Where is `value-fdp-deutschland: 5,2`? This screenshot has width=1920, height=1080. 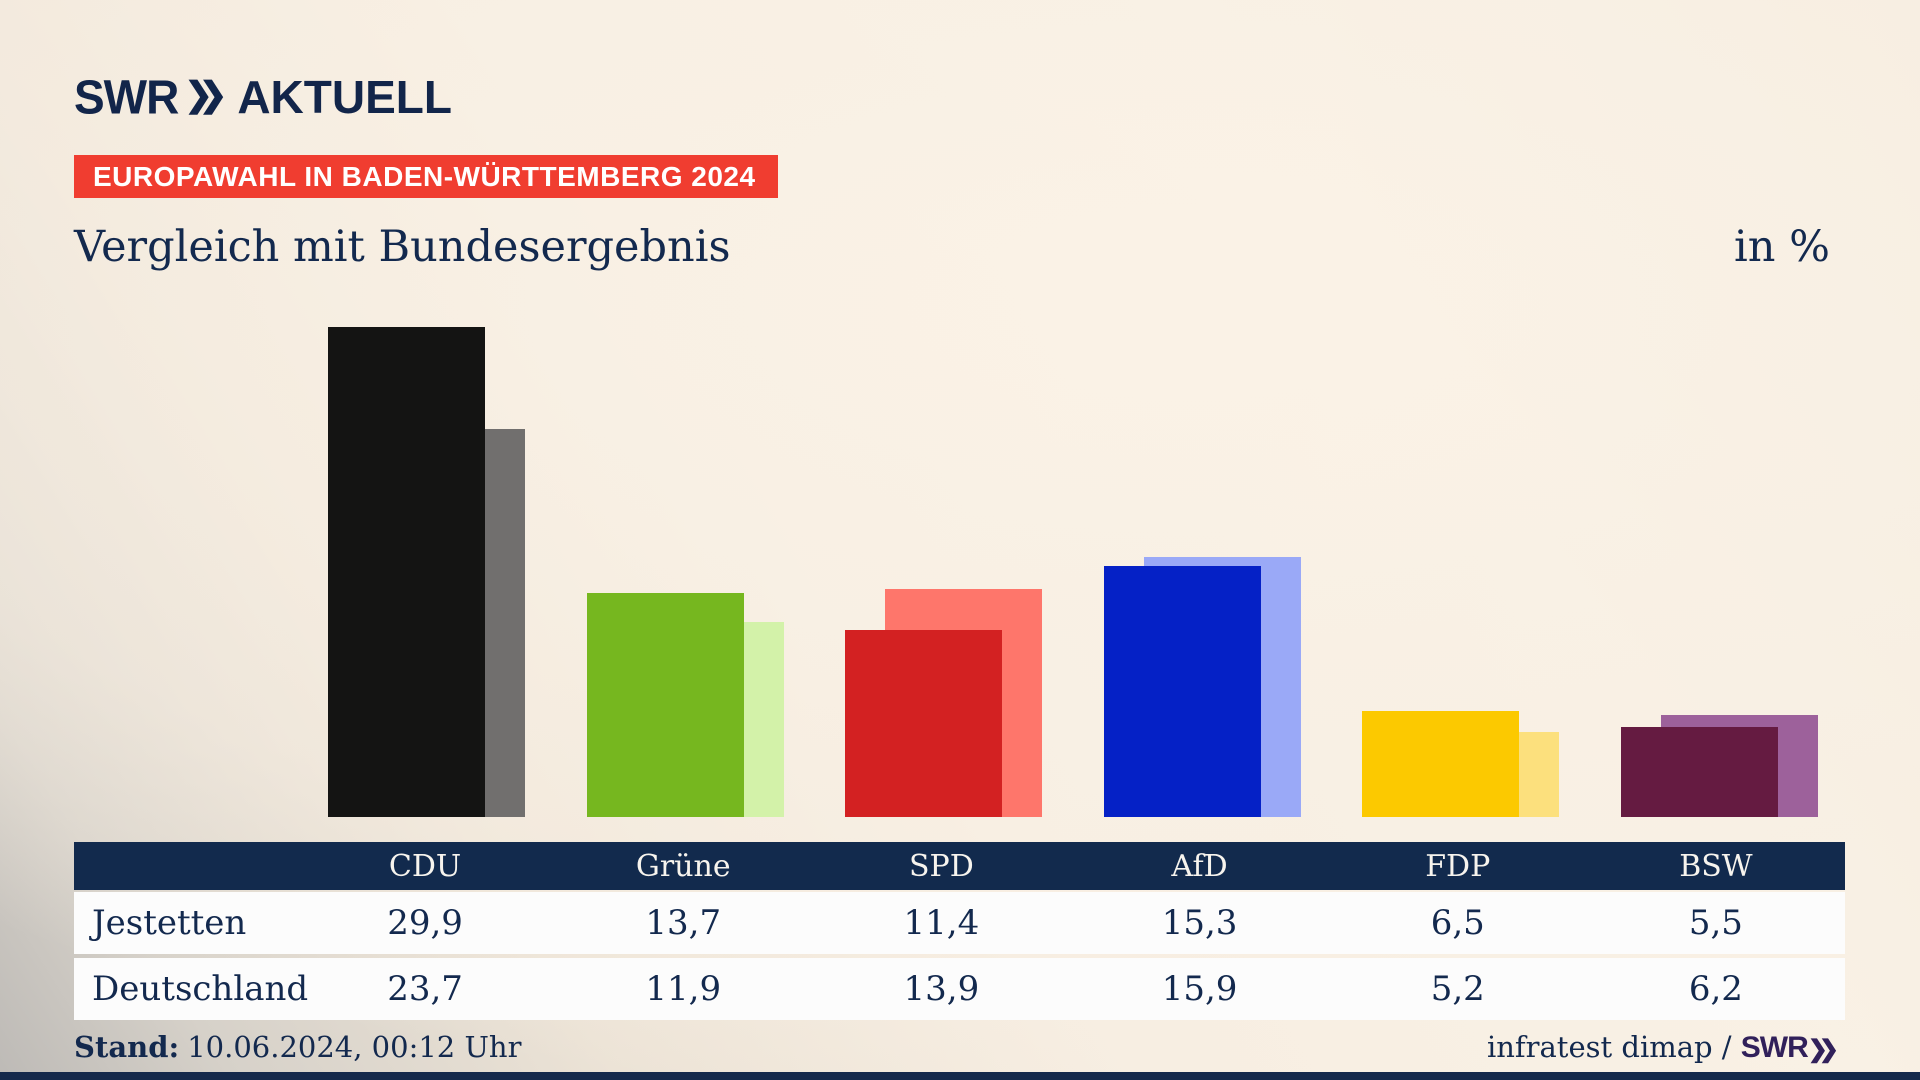 value-fdp-deutschland: 5,2 is located at coordinates (1457, 989).